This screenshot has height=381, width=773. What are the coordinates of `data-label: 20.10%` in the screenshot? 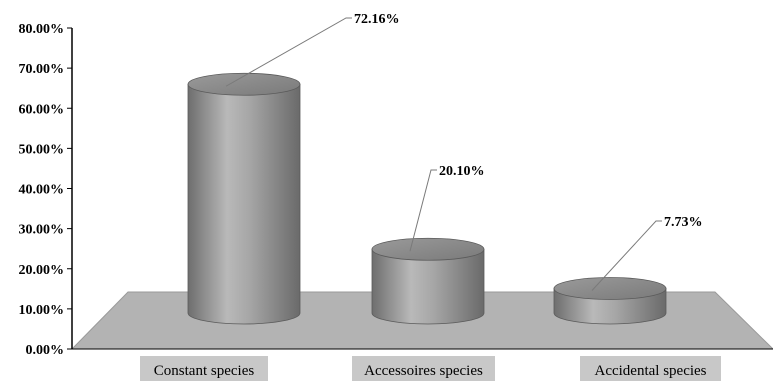 It's located at (462, 171).